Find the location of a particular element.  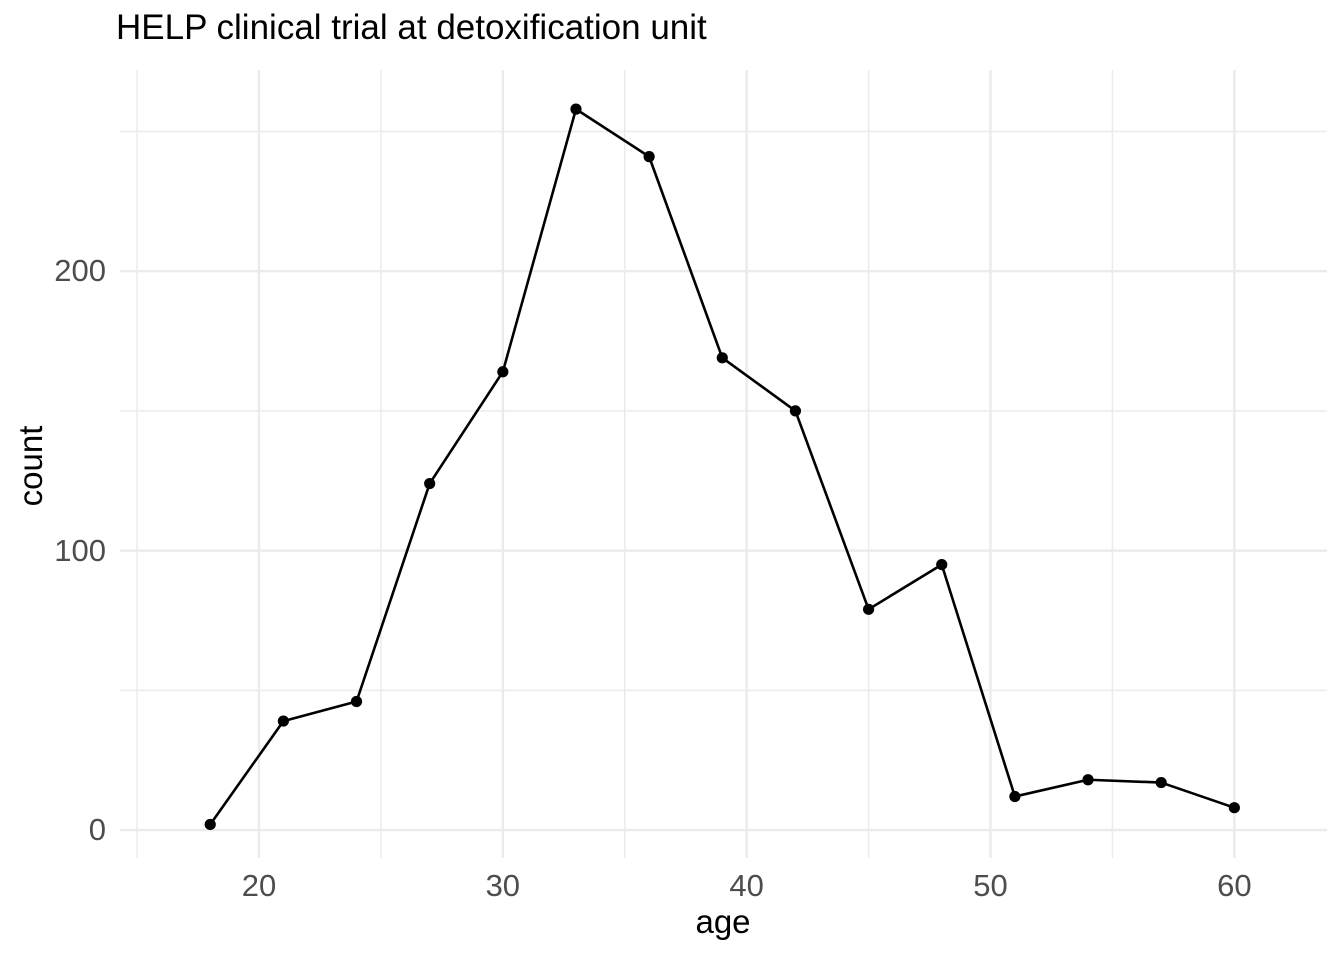

y-tick-label: 100 is located at coordinates (80, 550).